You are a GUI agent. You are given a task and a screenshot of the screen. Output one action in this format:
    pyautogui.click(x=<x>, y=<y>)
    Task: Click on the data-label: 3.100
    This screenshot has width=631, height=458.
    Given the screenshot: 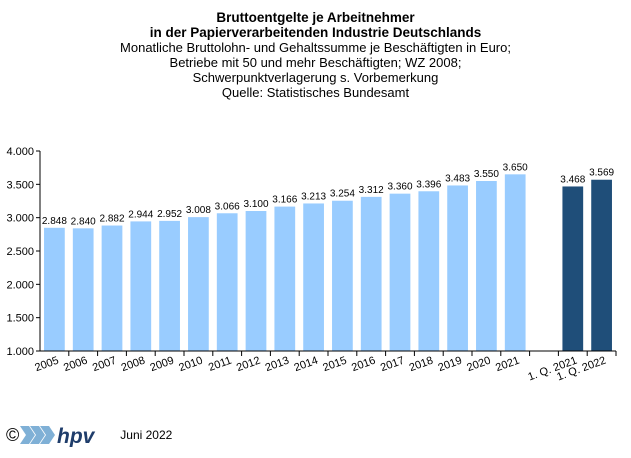 What is the action you would take?
    pyautogui.click(x=255, y=204)
    